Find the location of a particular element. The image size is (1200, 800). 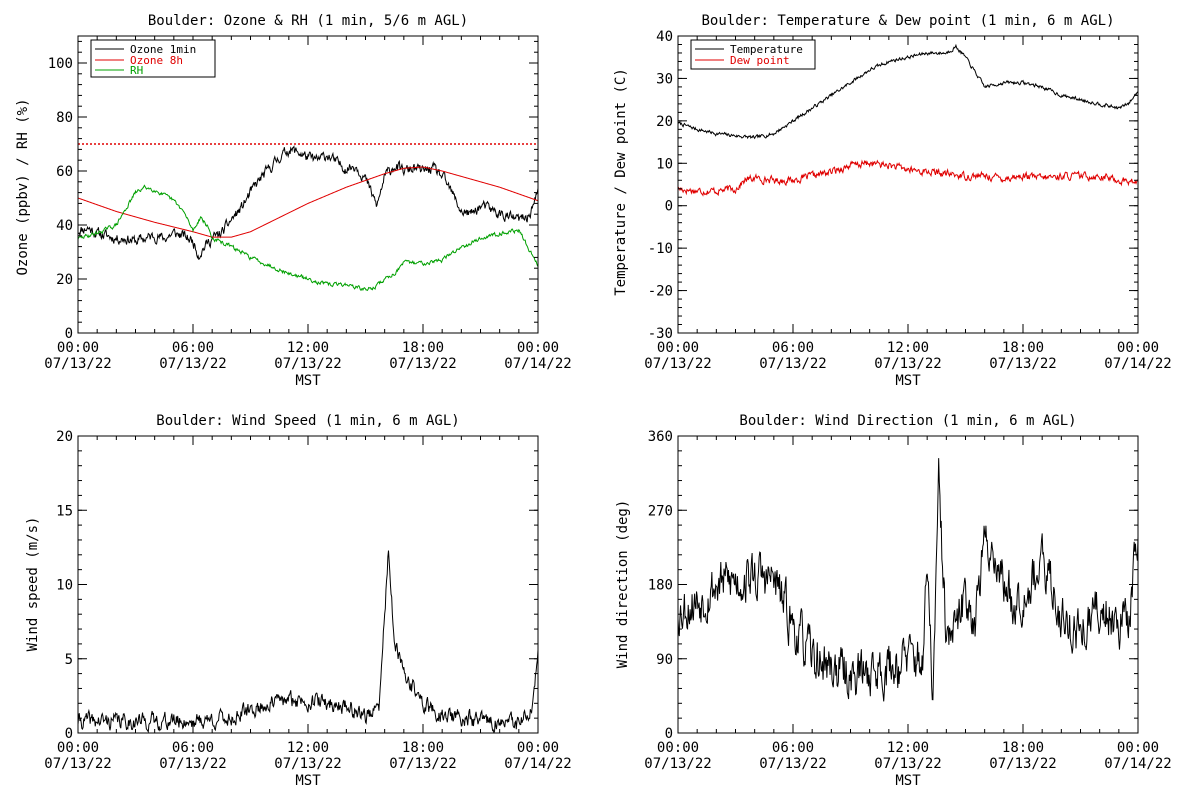

legend: Temperature Dew point is located at coordinates (753, 54).